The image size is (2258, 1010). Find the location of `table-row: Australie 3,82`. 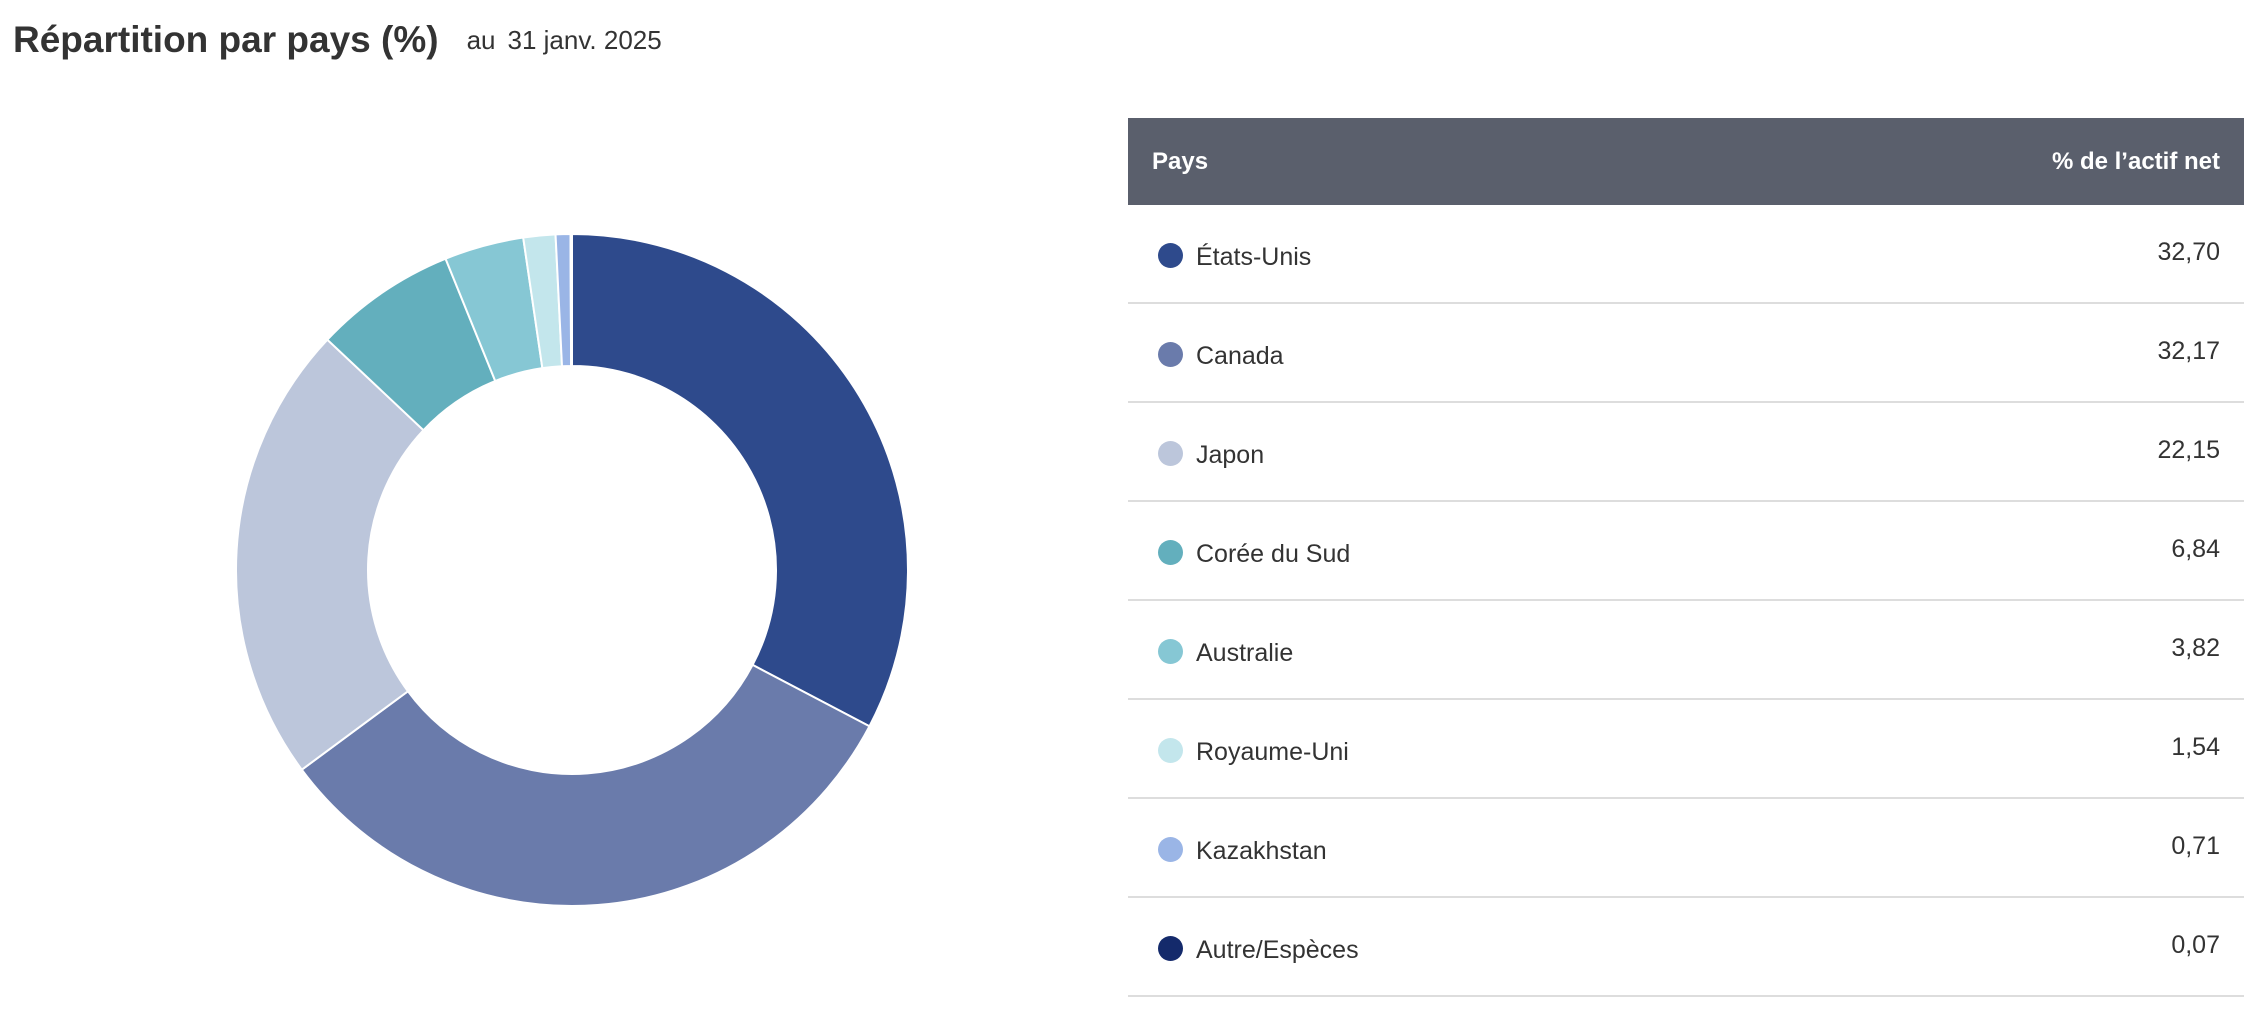

table-row: Australie 3,82 is located at coordinates (1686, 650).